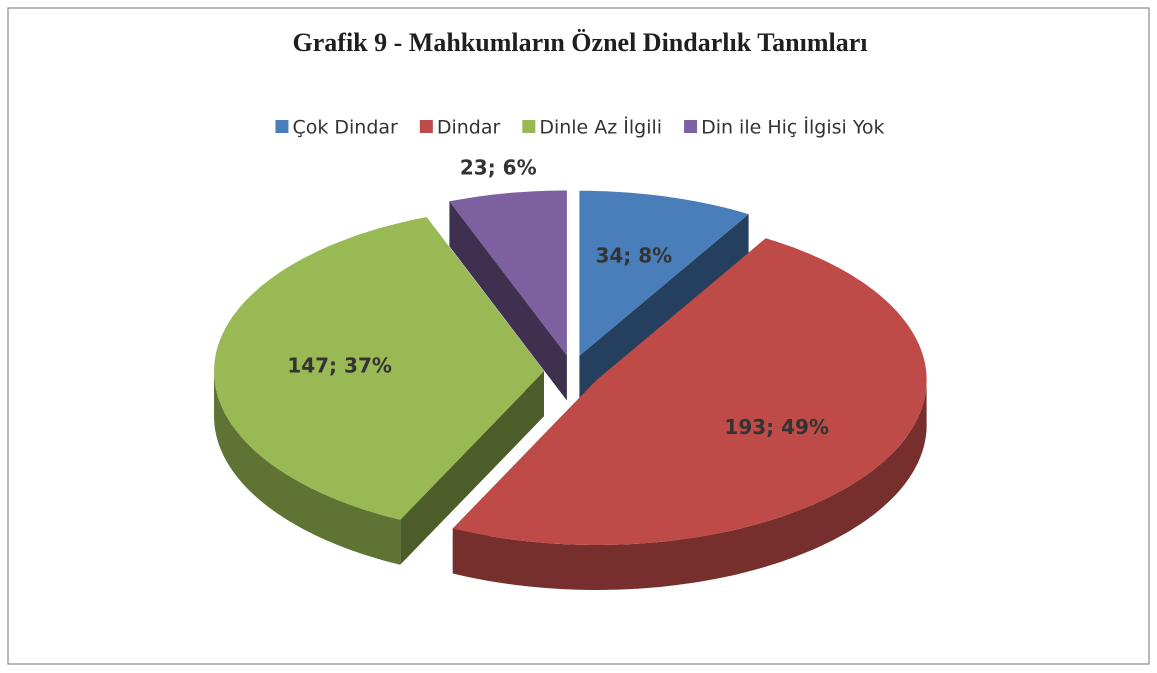 This screenshot has height=673, width=1157. What do you see at coordinates (469, 128) in the screenshot?
I see `legend-label: Dindar` at bounding box center [469, 128].